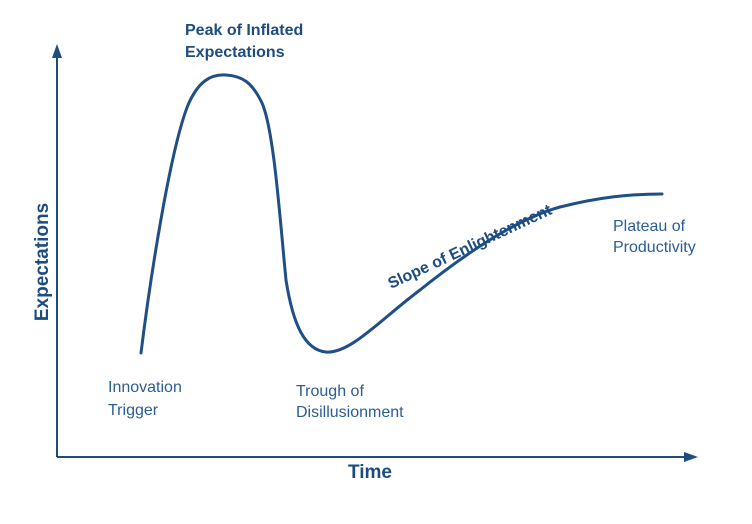 Image resolution: width=752 pixels, height=524 pixels. Describe the element at coordinates (649, 226) in the screenshot. I see `label-plateau-line1: Plateau of` at that location.